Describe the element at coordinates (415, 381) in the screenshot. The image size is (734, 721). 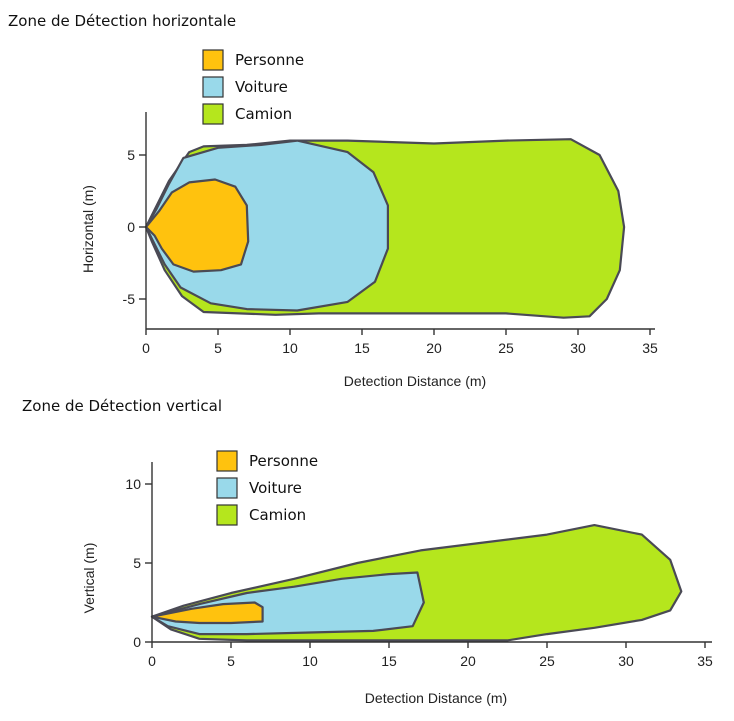
I see `horizontal-x-axis-label: Detection Distance (m)` at that location.